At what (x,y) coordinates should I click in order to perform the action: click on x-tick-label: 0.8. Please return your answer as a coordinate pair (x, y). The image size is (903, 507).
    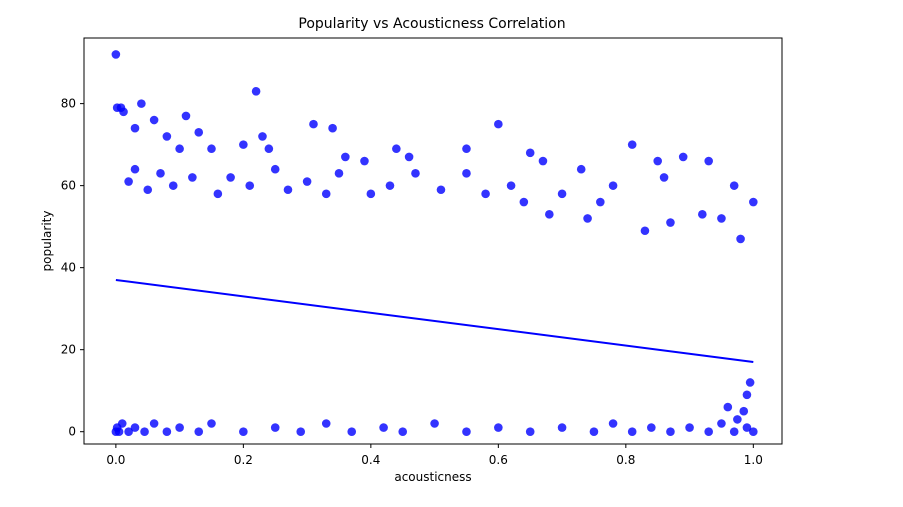
    Looking at the image, I should click on (625, 460).